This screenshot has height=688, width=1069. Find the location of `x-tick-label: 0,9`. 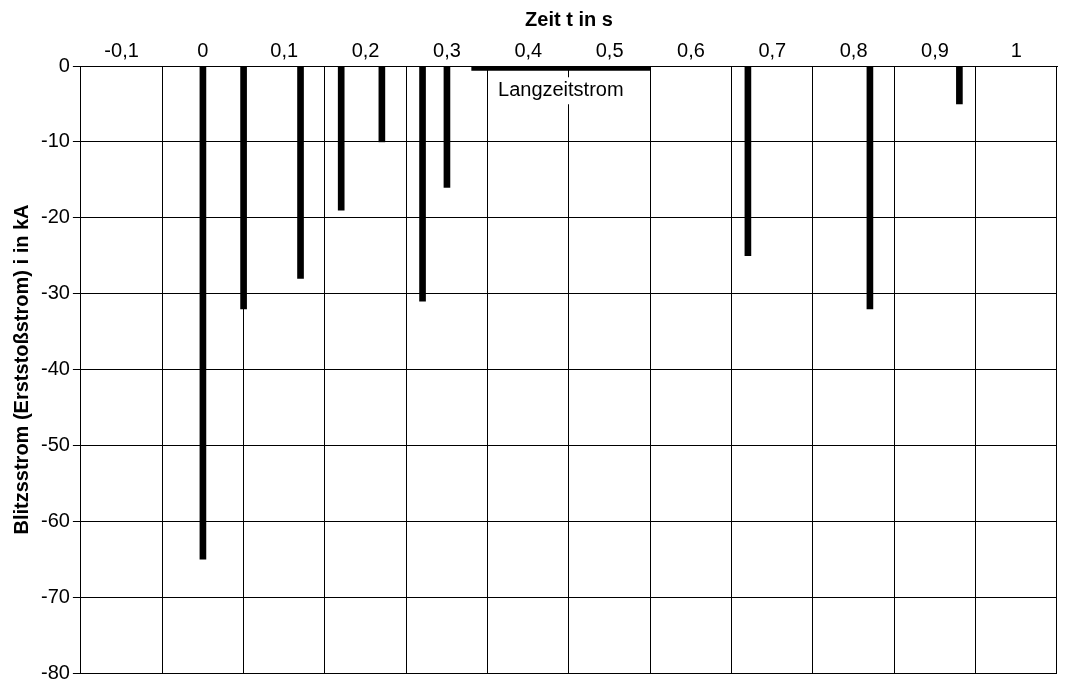

x-tick-label: 0,9 is located at coordinates (935, 49).